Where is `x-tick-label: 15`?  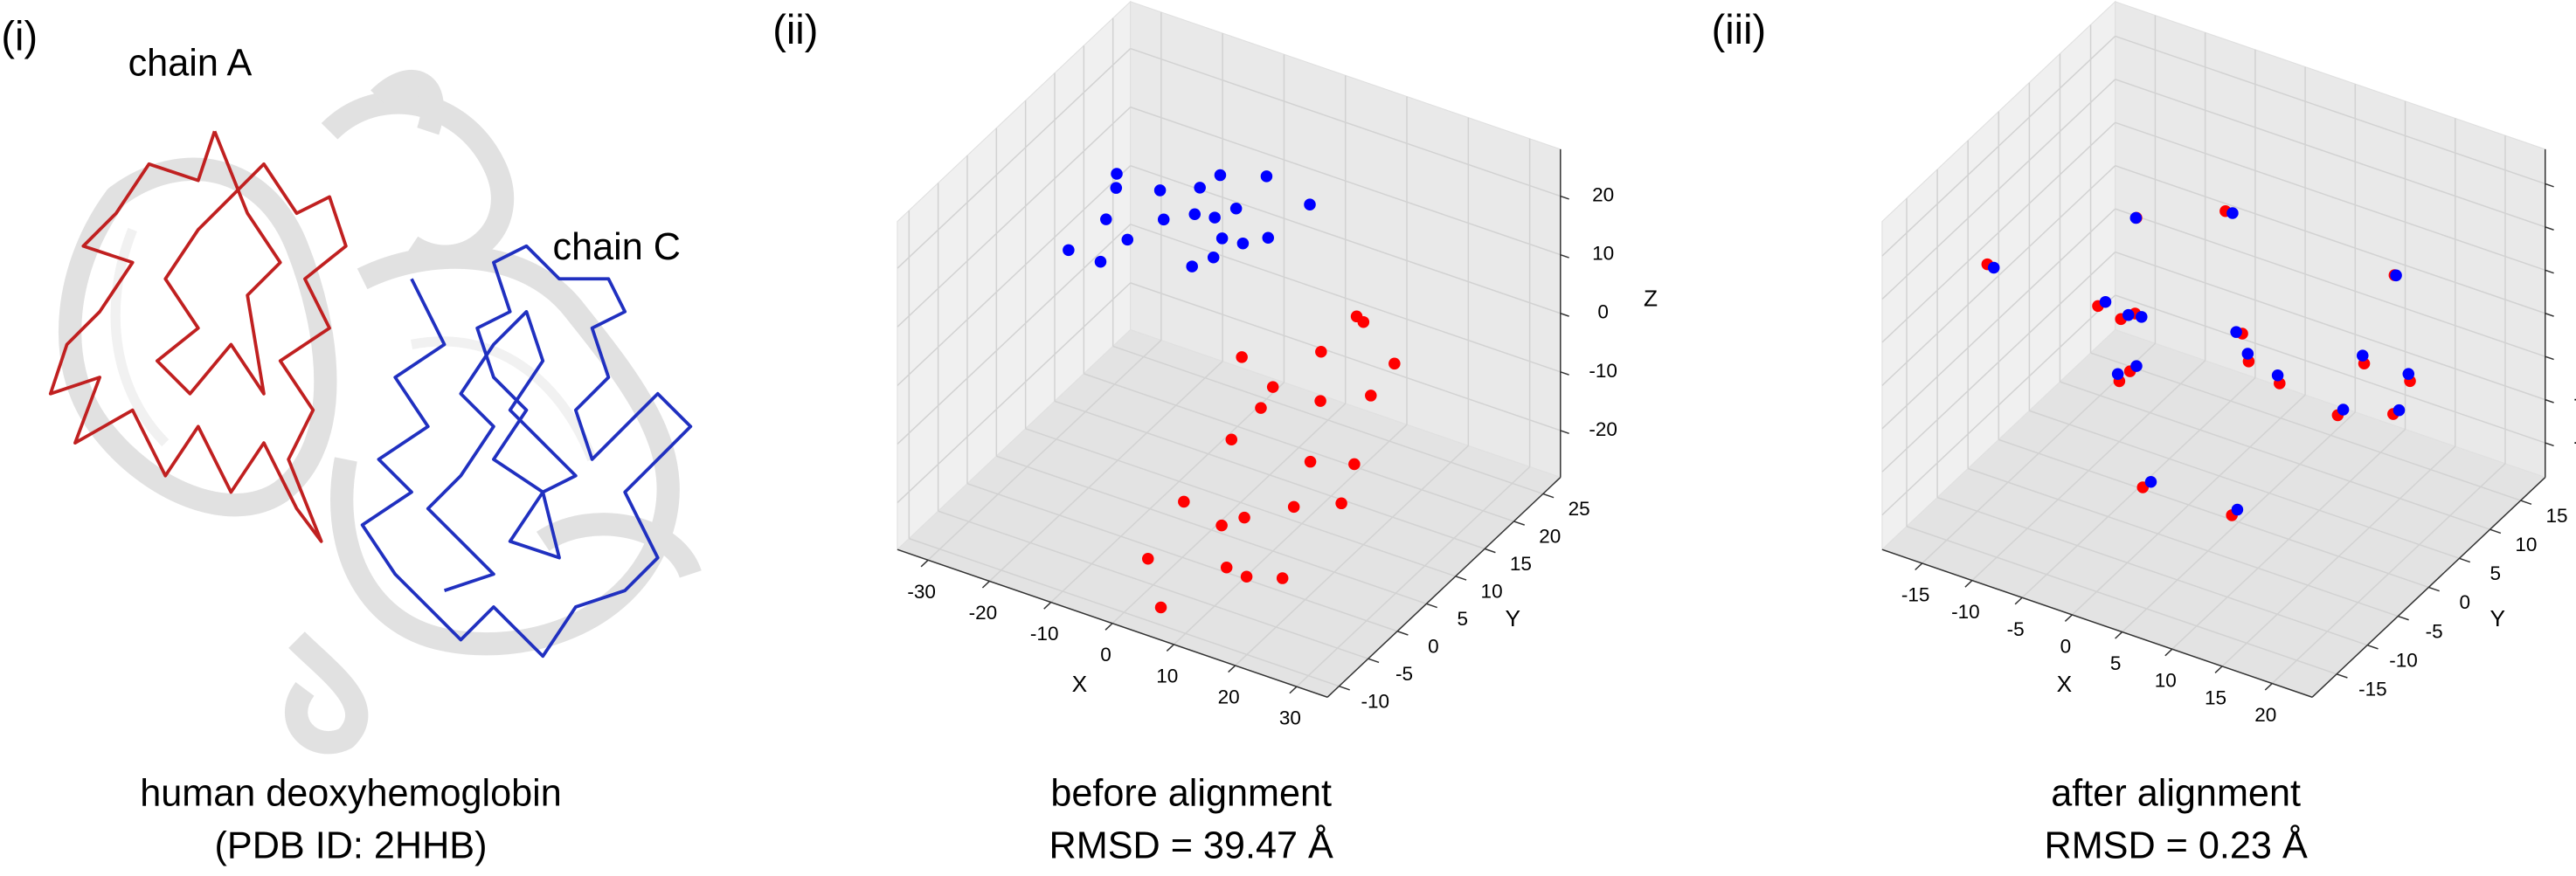 x-tick-label: 15 is located at coordinates (2215, 697).